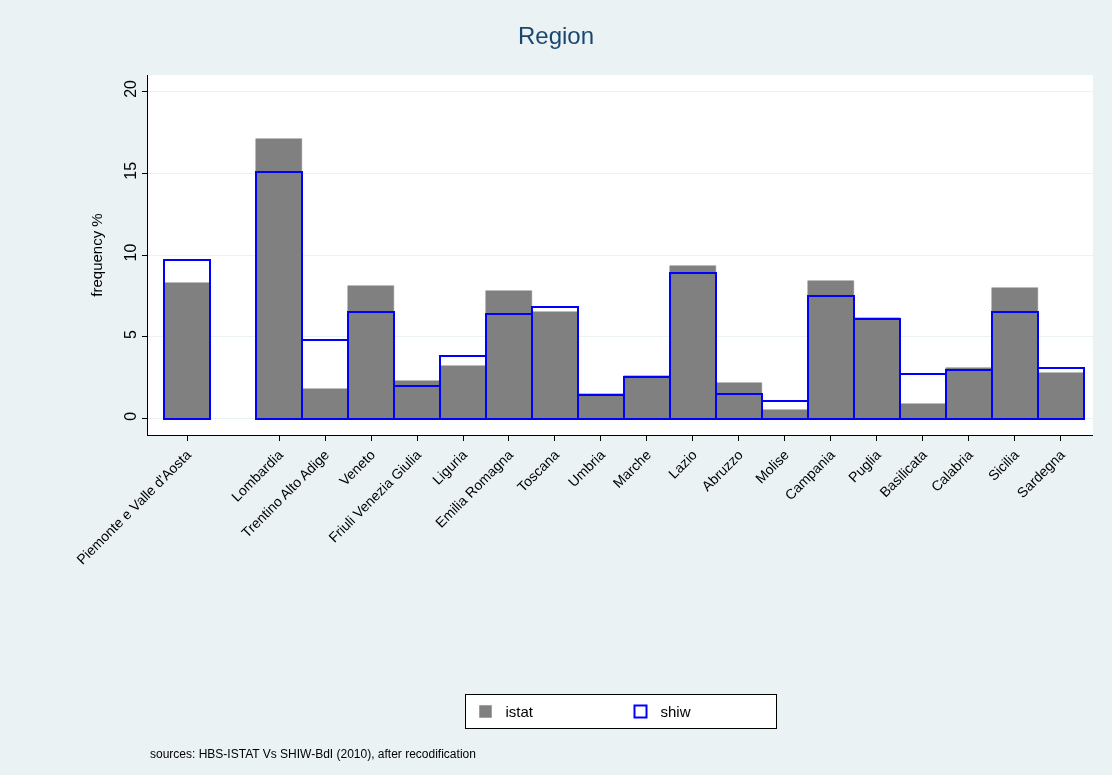  Describe the element at coordinates (96, 255) in the screenshot. I see `y-axis-title: frequency %` at that location.